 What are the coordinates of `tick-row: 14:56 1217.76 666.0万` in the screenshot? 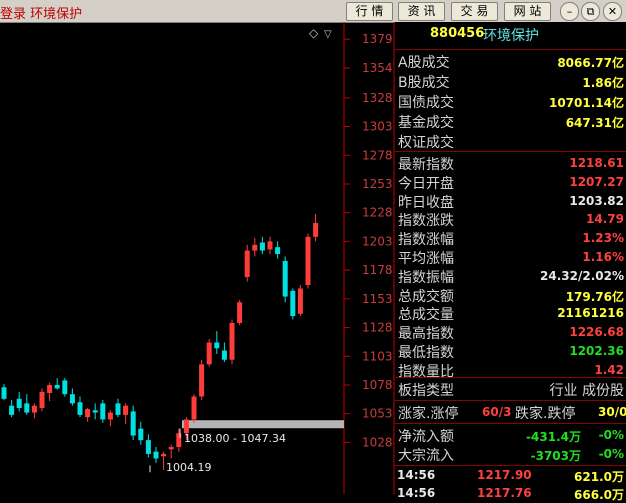 It's located at (510, 494).